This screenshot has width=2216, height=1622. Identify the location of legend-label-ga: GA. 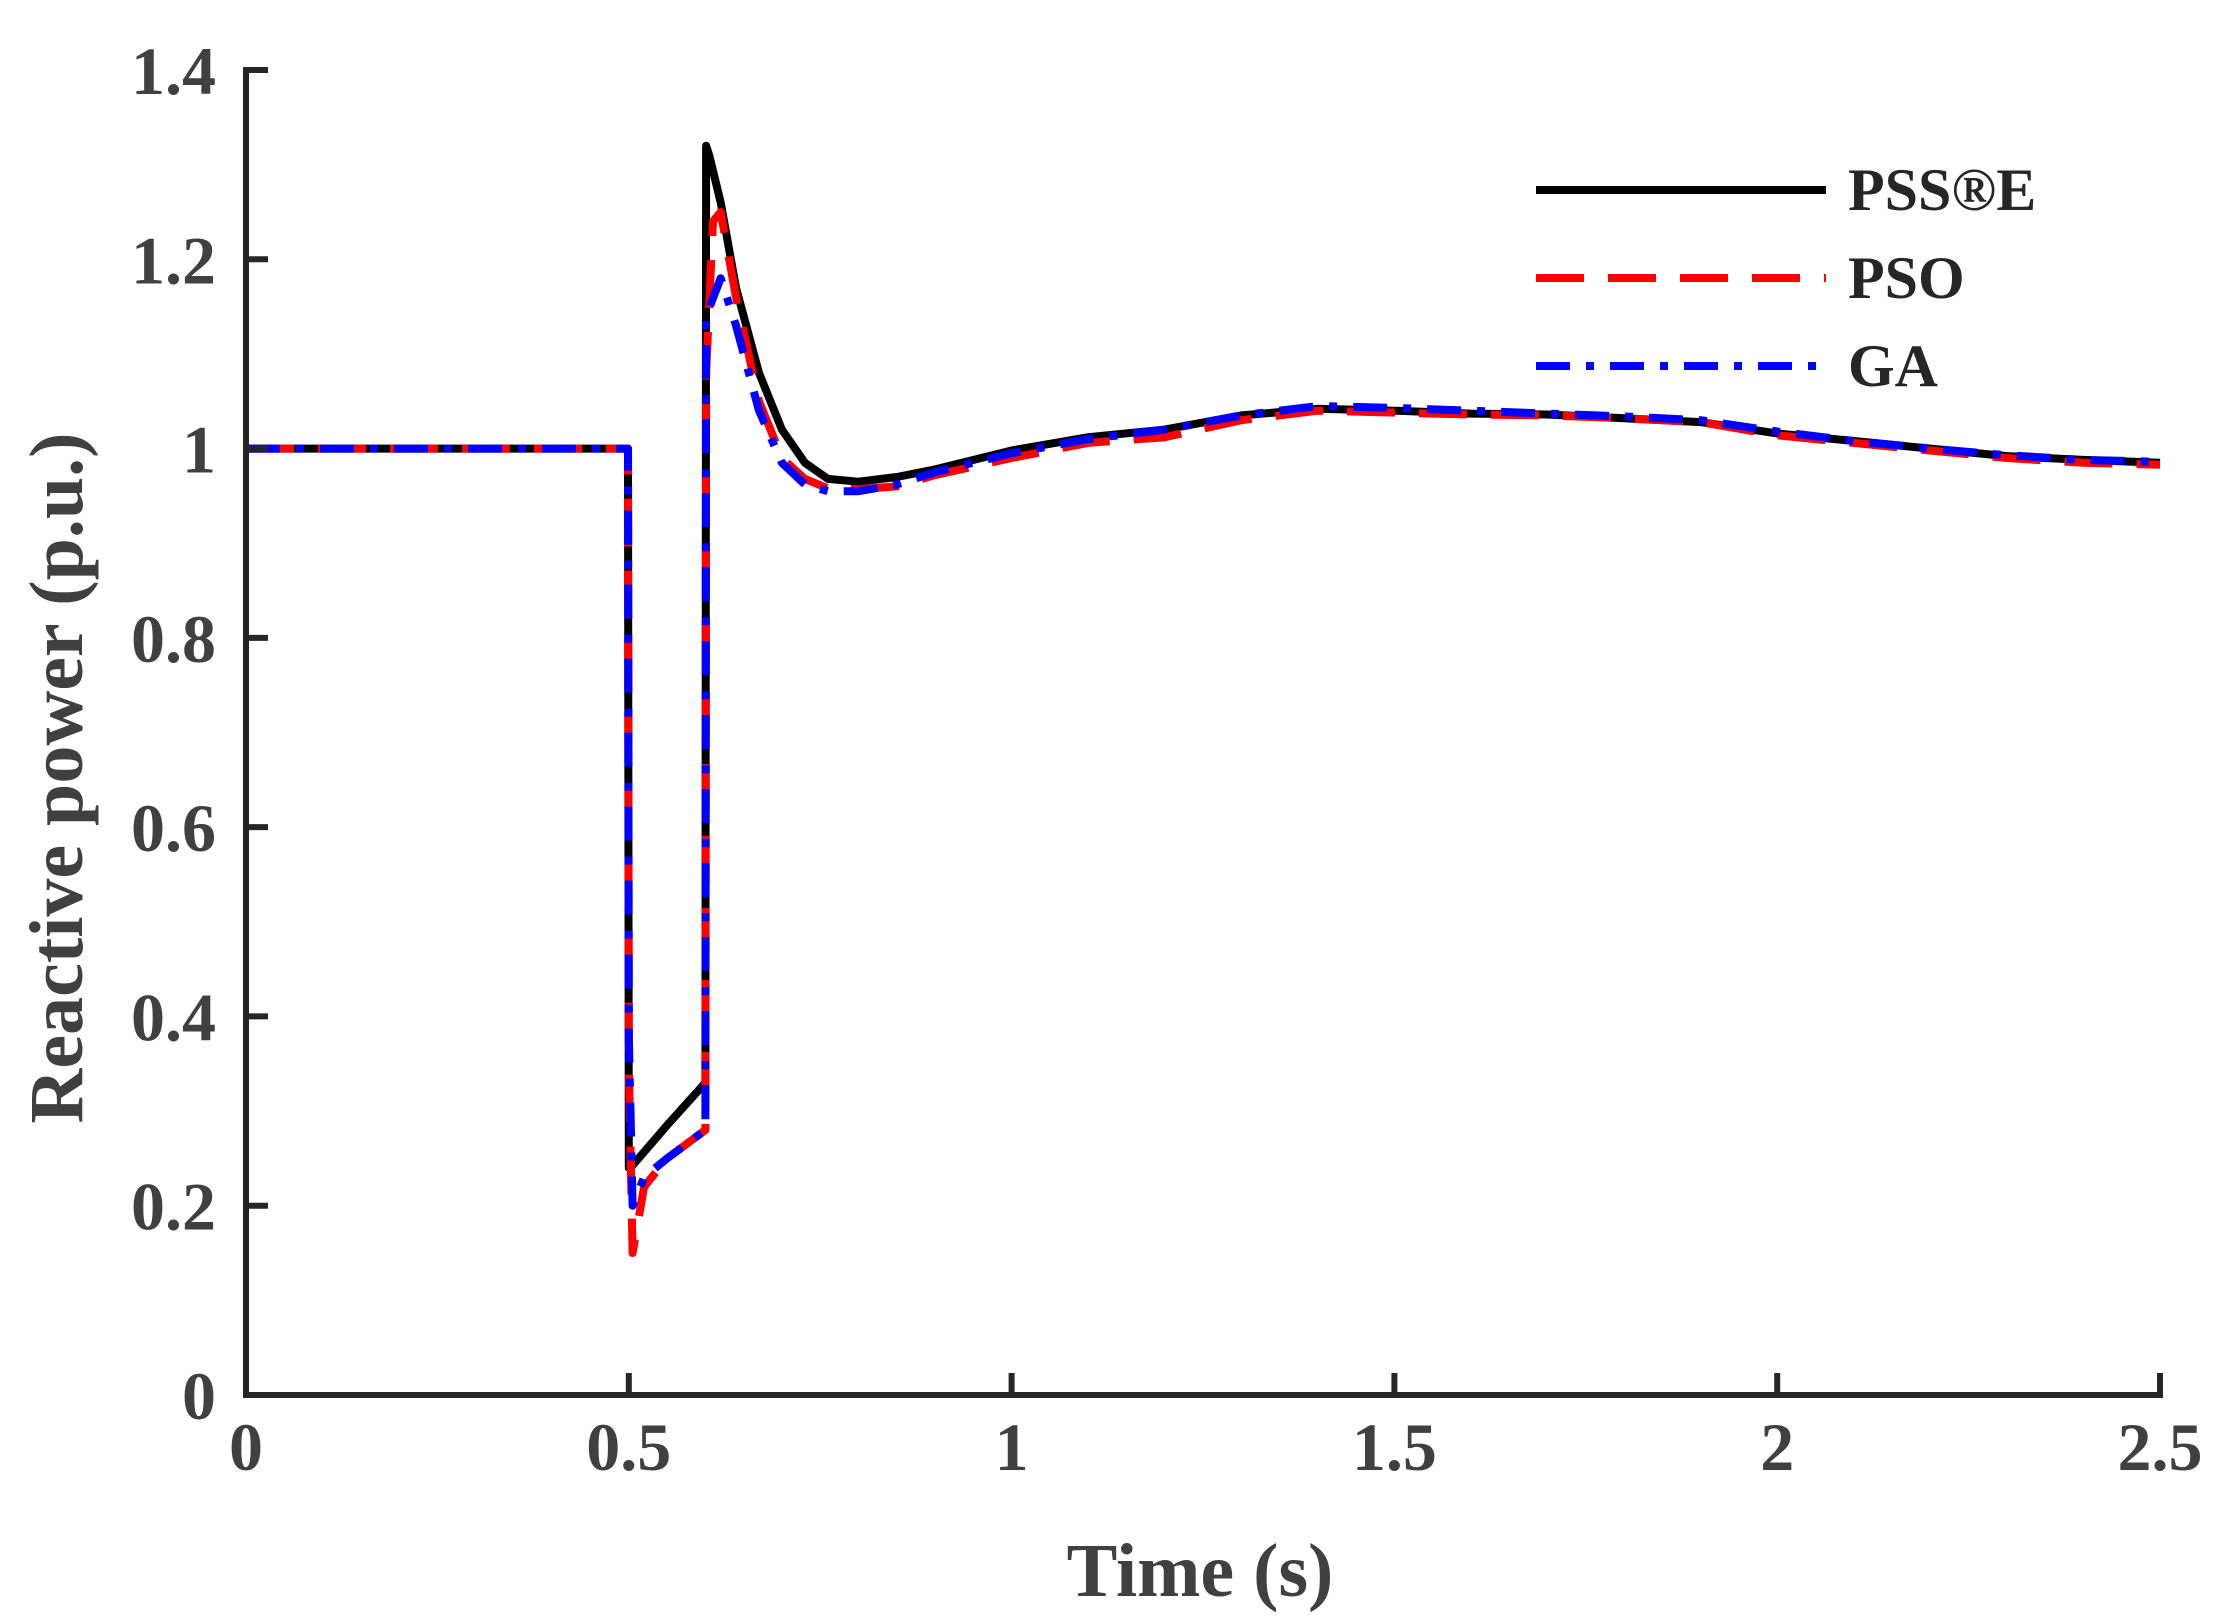
(1893, 366).